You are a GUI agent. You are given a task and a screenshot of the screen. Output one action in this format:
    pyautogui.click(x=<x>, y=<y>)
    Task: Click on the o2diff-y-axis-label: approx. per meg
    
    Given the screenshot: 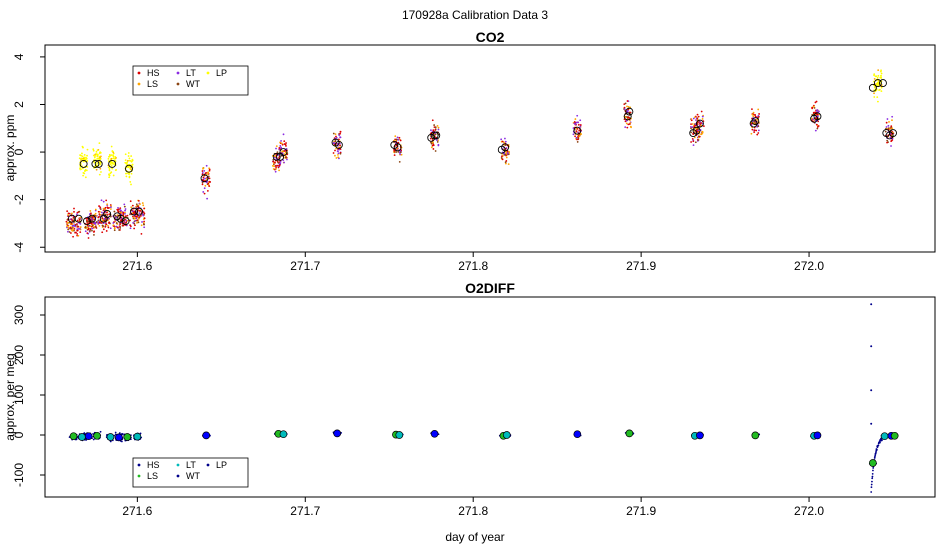 What is the action you would take?
    pyautogui.click(x=10, y=396)
    